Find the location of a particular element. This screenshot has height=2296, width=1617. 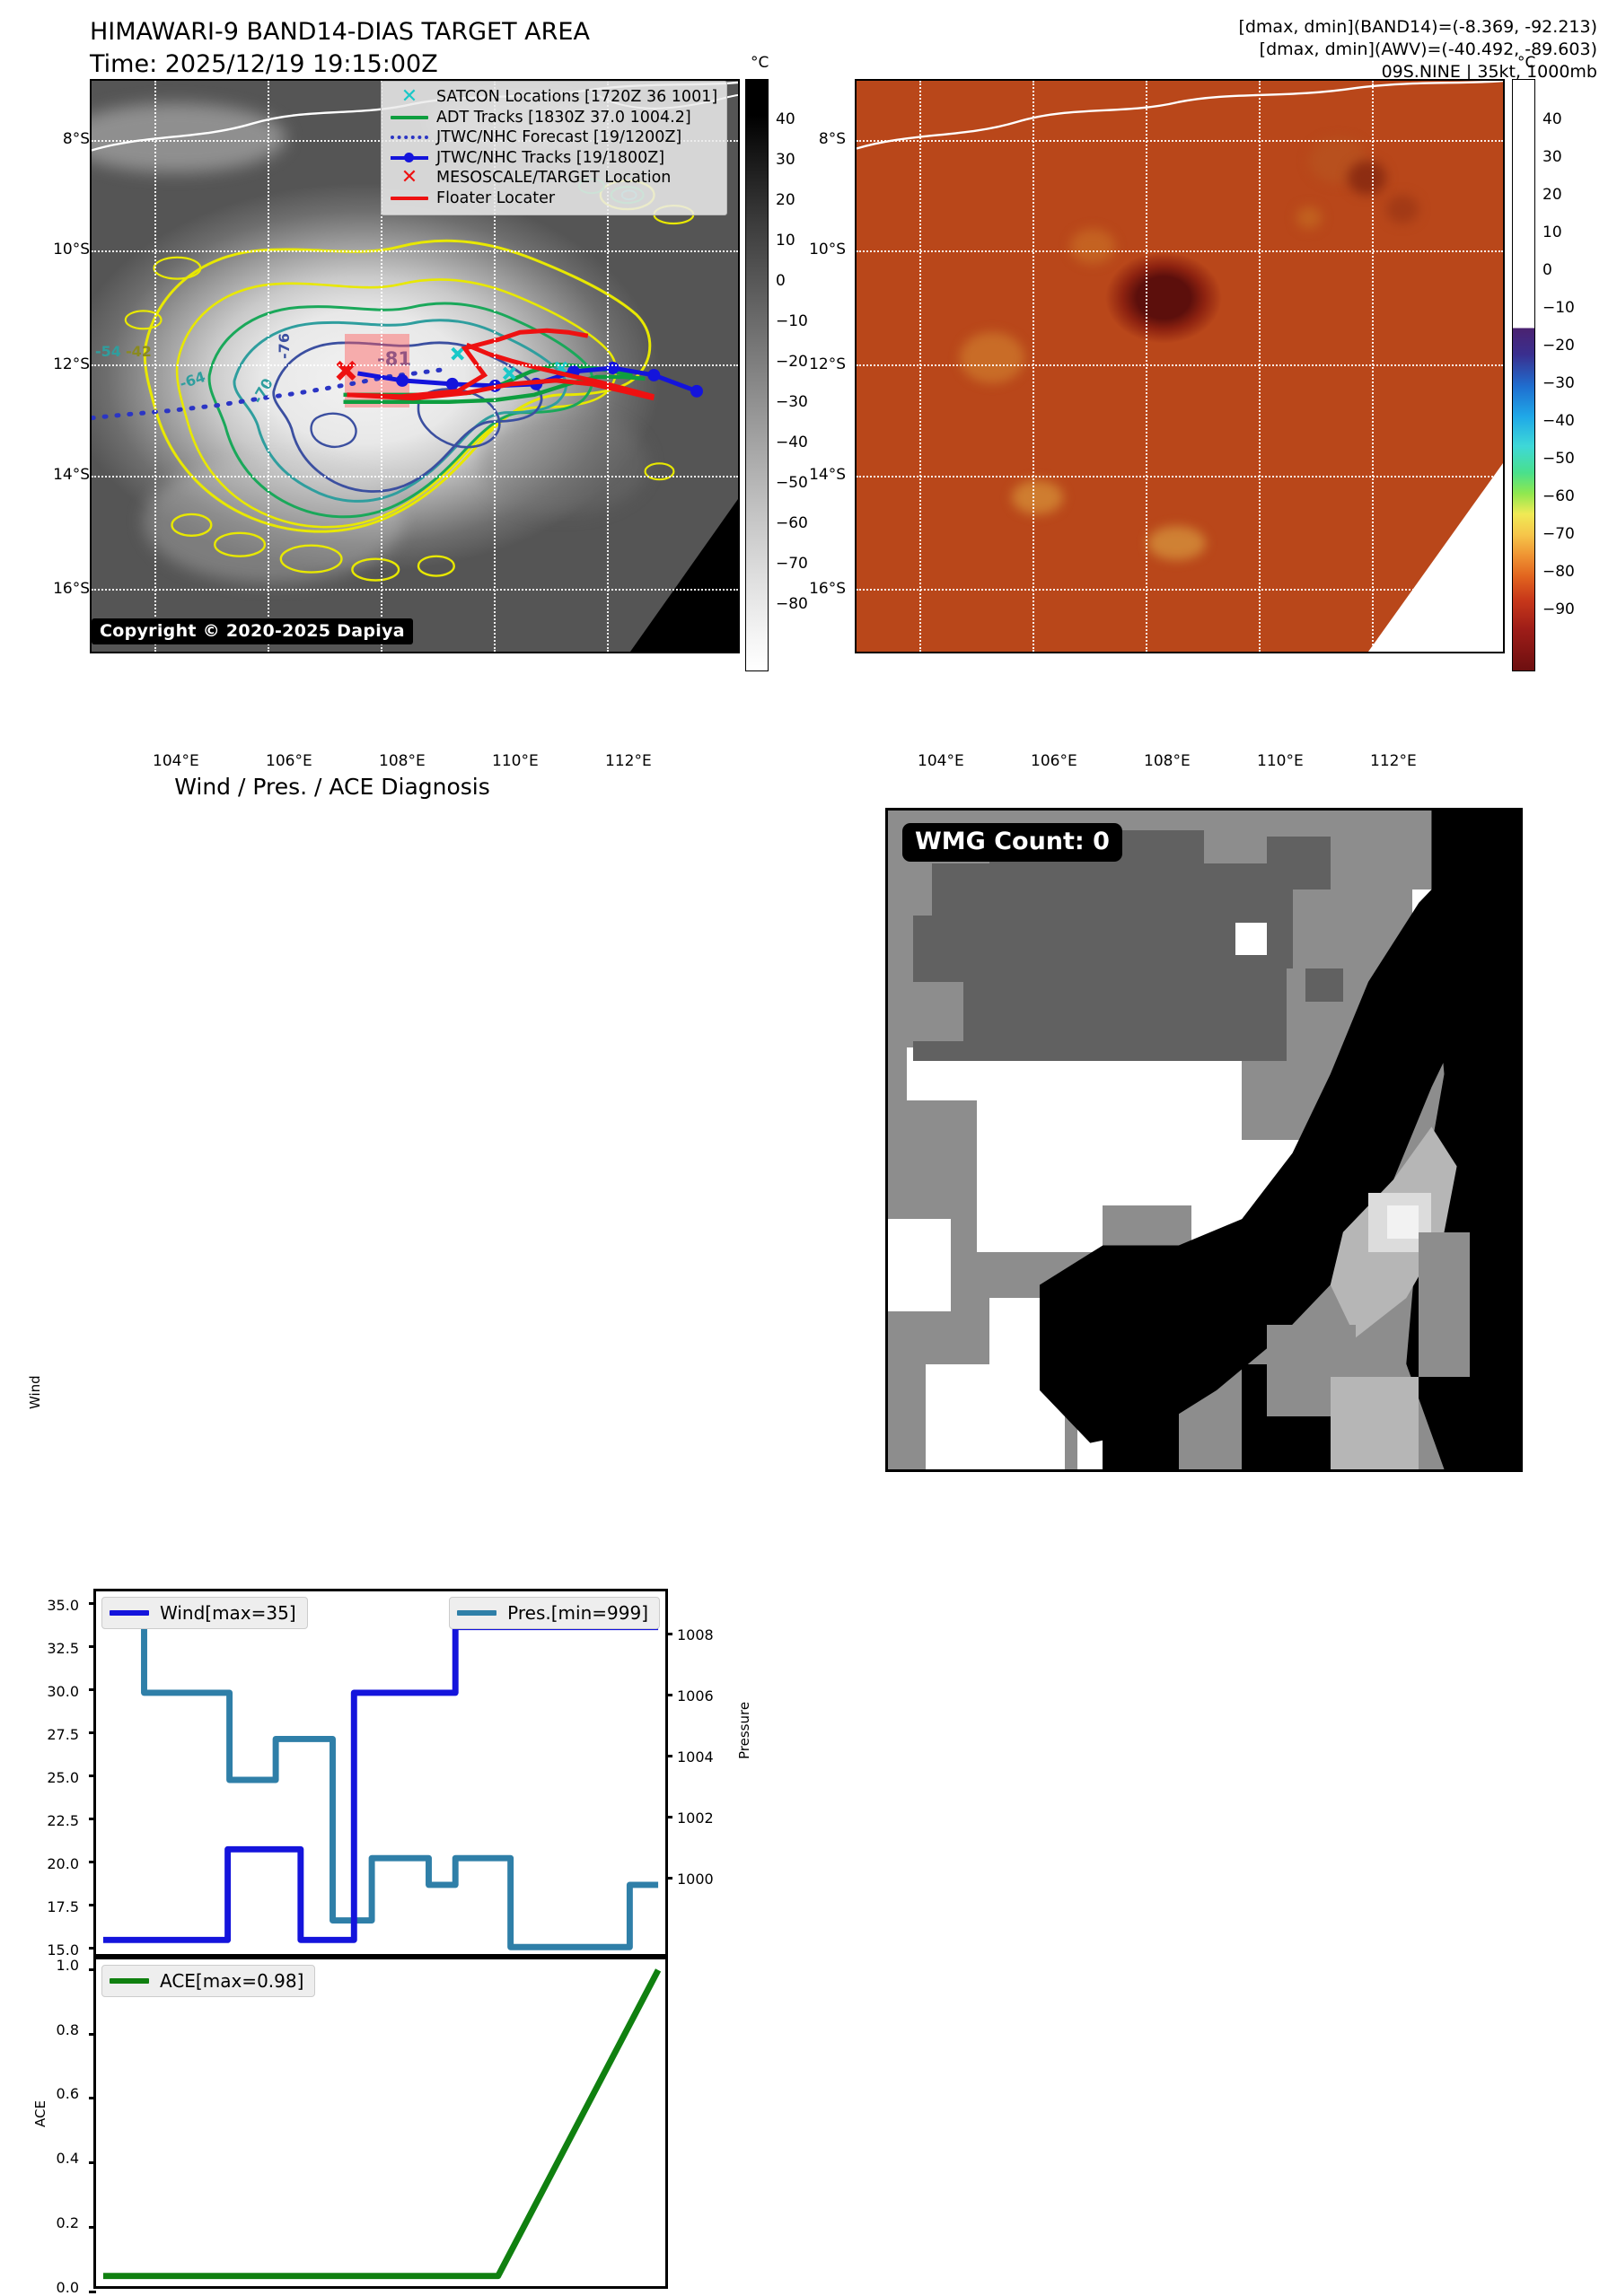

legend-label: SATCON Locations [1720Z 36 1001] is located at coordinates (577, 97).